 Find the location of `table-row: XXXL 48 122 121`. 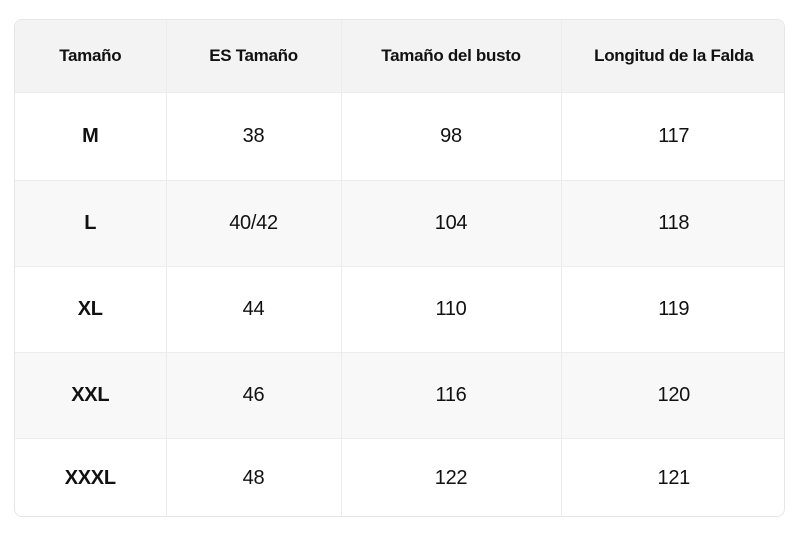

table-row: XXXL 48 122 121 is located at coordinates (399, 477).